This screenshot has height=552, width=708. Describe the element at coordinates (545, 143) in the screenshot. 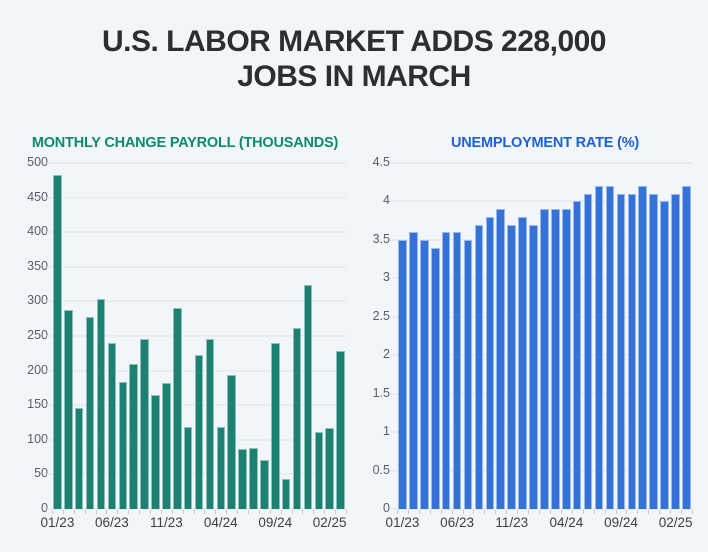

I see `unemployment-chart-title: UNEMPLOYMENT RATE (%)` at that location.